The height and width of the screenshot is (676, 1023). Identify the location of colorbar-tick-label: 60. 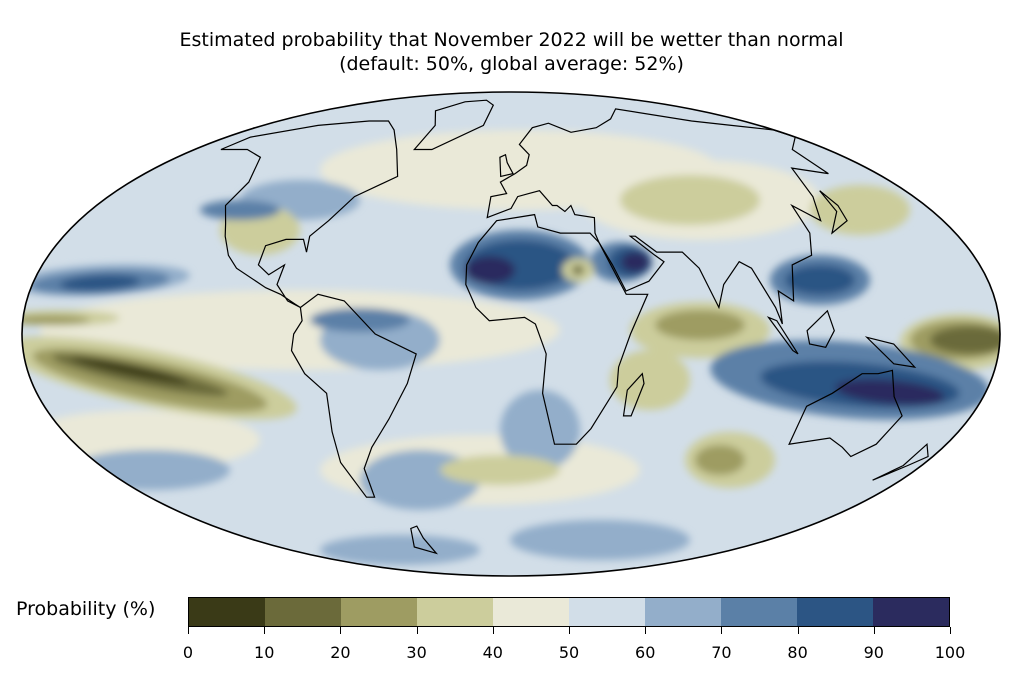
(645, 652).